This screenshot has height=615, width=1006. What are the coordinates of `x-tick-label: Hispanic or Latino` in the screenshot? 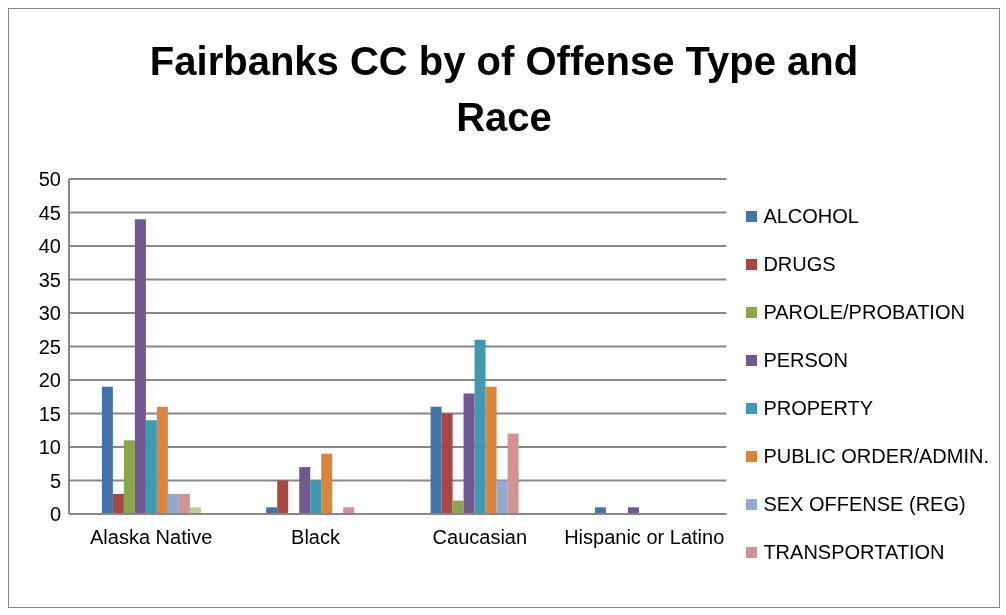 It's located at (644, 537).